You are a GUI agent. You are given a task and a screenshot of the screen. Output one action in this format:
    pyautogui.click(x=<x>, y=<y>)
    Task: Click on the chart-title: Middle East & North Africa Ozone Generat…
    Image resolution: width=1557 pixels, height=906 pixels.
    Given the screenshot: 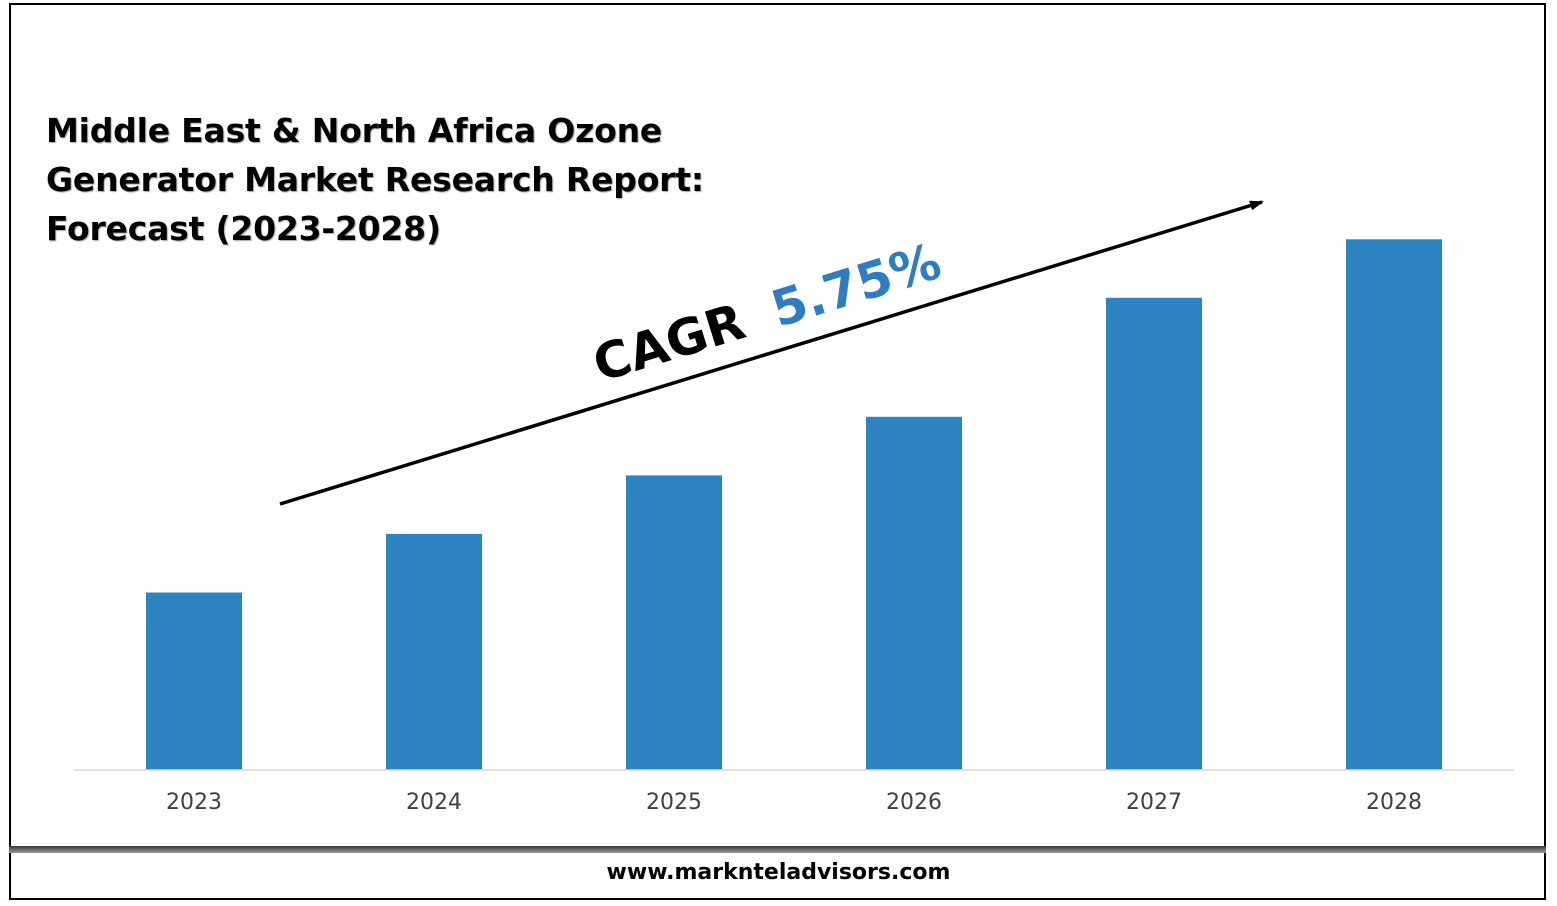 What is the action you would take?
    pyautogui.click(x=375, y=179)
    